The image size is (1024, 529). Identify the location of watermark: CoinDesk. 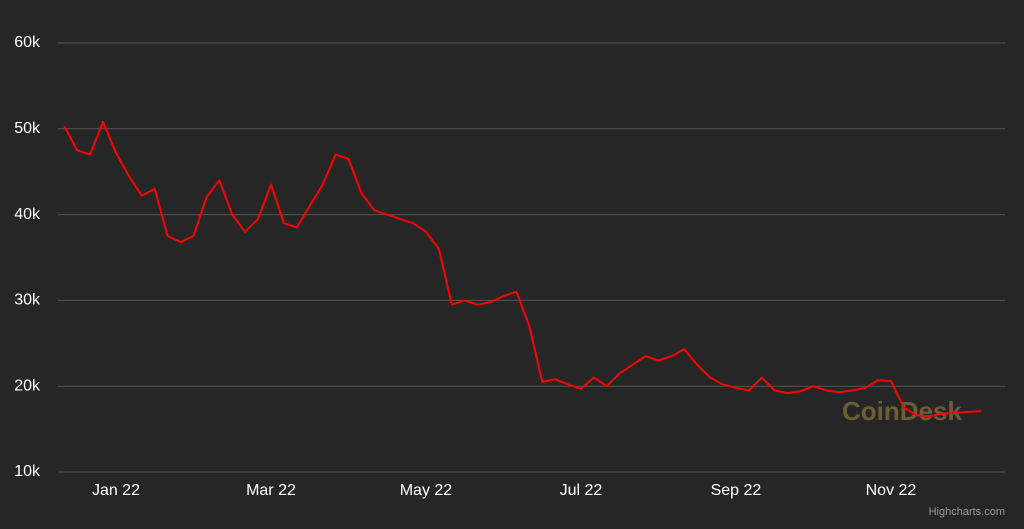
(902, 411).